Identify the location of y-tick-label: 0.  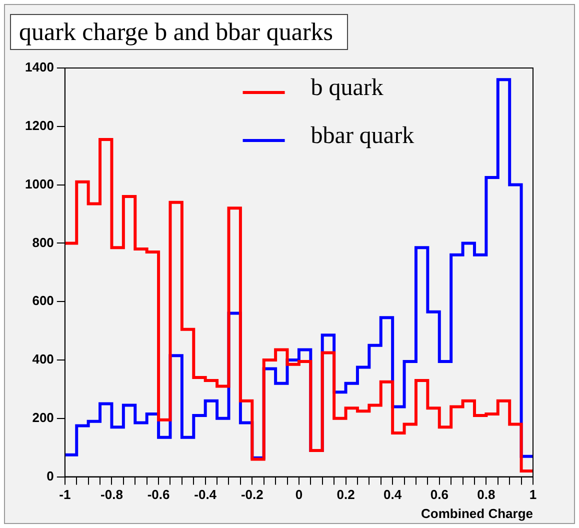
(50, 476).